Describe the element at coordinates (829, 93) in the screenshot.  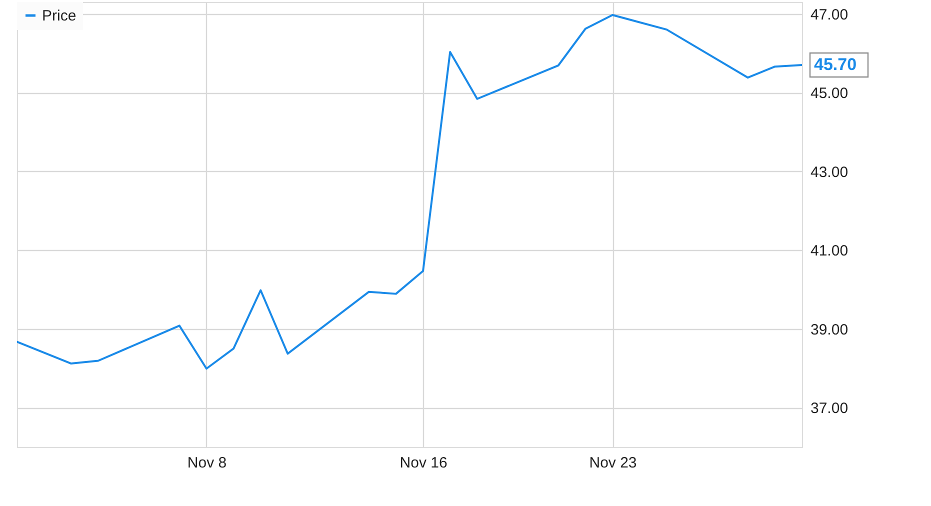
I see `y-tick-label: 45.00` at that location.